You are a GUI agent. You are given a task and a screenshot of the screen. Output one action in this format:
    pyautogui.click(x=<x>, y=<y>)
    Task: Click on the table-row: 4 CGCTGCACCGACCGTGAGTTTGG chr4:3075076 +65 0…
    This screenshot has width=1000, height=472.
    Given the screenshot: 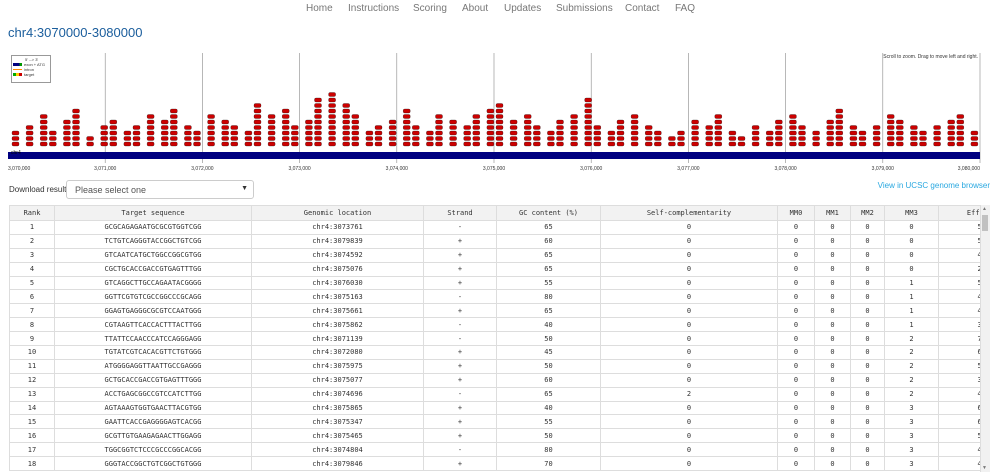 What is the action you would take?
    pyautogui.click(x=499, y=269)
    